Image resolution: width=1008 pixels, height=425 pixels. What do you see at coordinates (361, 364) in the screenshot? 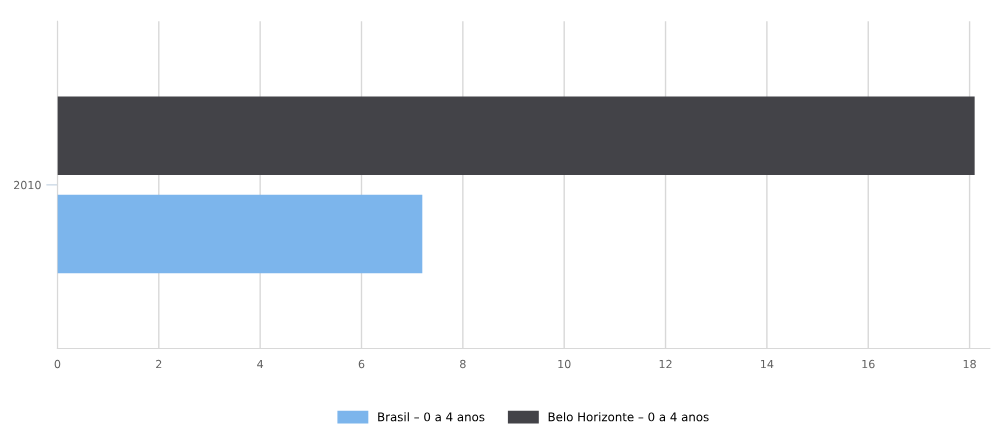
I see `x-tick-label: 6` at bounding box center [361, 364].